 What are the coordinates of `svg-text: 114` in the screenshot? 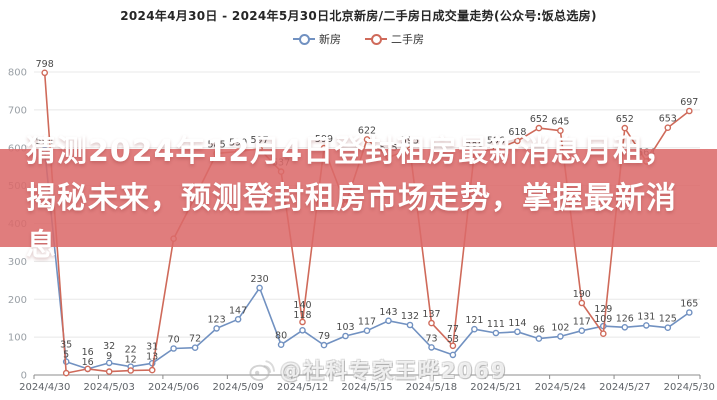 It's located at (517, 323).